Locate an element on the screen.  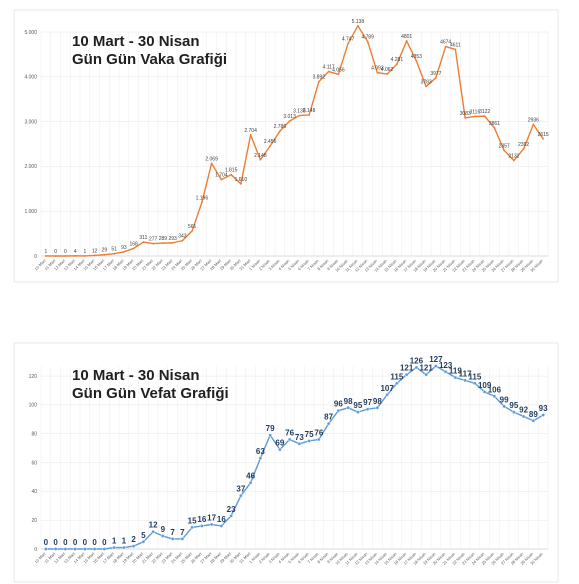
data-label: 4.093 is located at coordinates (377, 69).